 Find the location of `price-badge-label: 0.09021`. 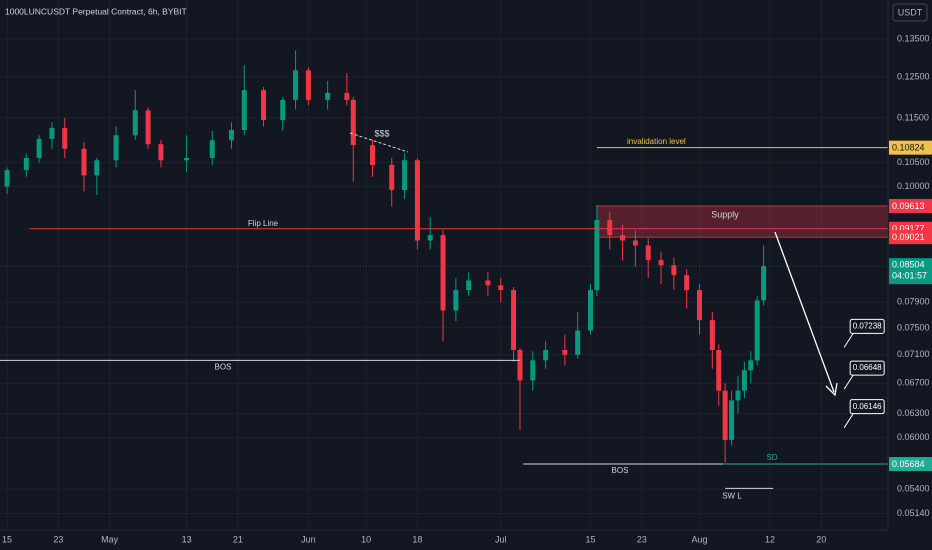

price-badge-label: 0.09021 is located at coordinates (908, 237).